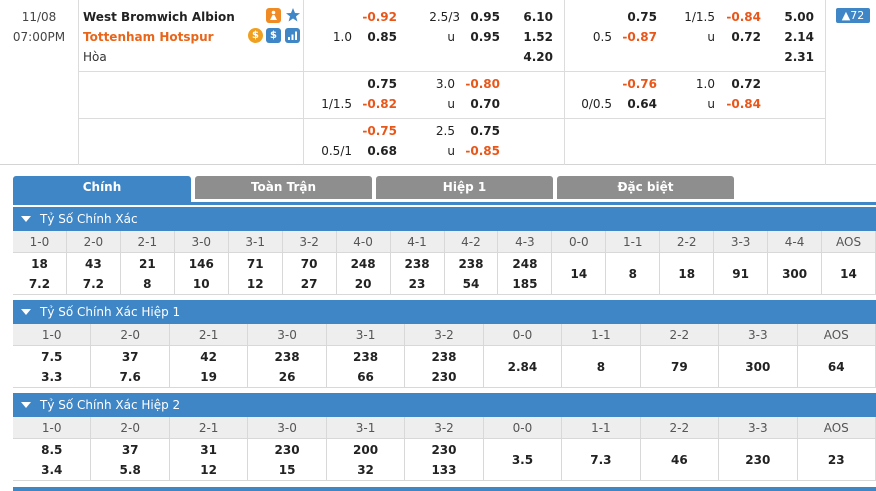 Image resolution: width=876 pixels, height=491 pixels. Describe the element at coordinates (52, 469) in the screenshot. I see `score-odd-bottom: 3.4` at that location.